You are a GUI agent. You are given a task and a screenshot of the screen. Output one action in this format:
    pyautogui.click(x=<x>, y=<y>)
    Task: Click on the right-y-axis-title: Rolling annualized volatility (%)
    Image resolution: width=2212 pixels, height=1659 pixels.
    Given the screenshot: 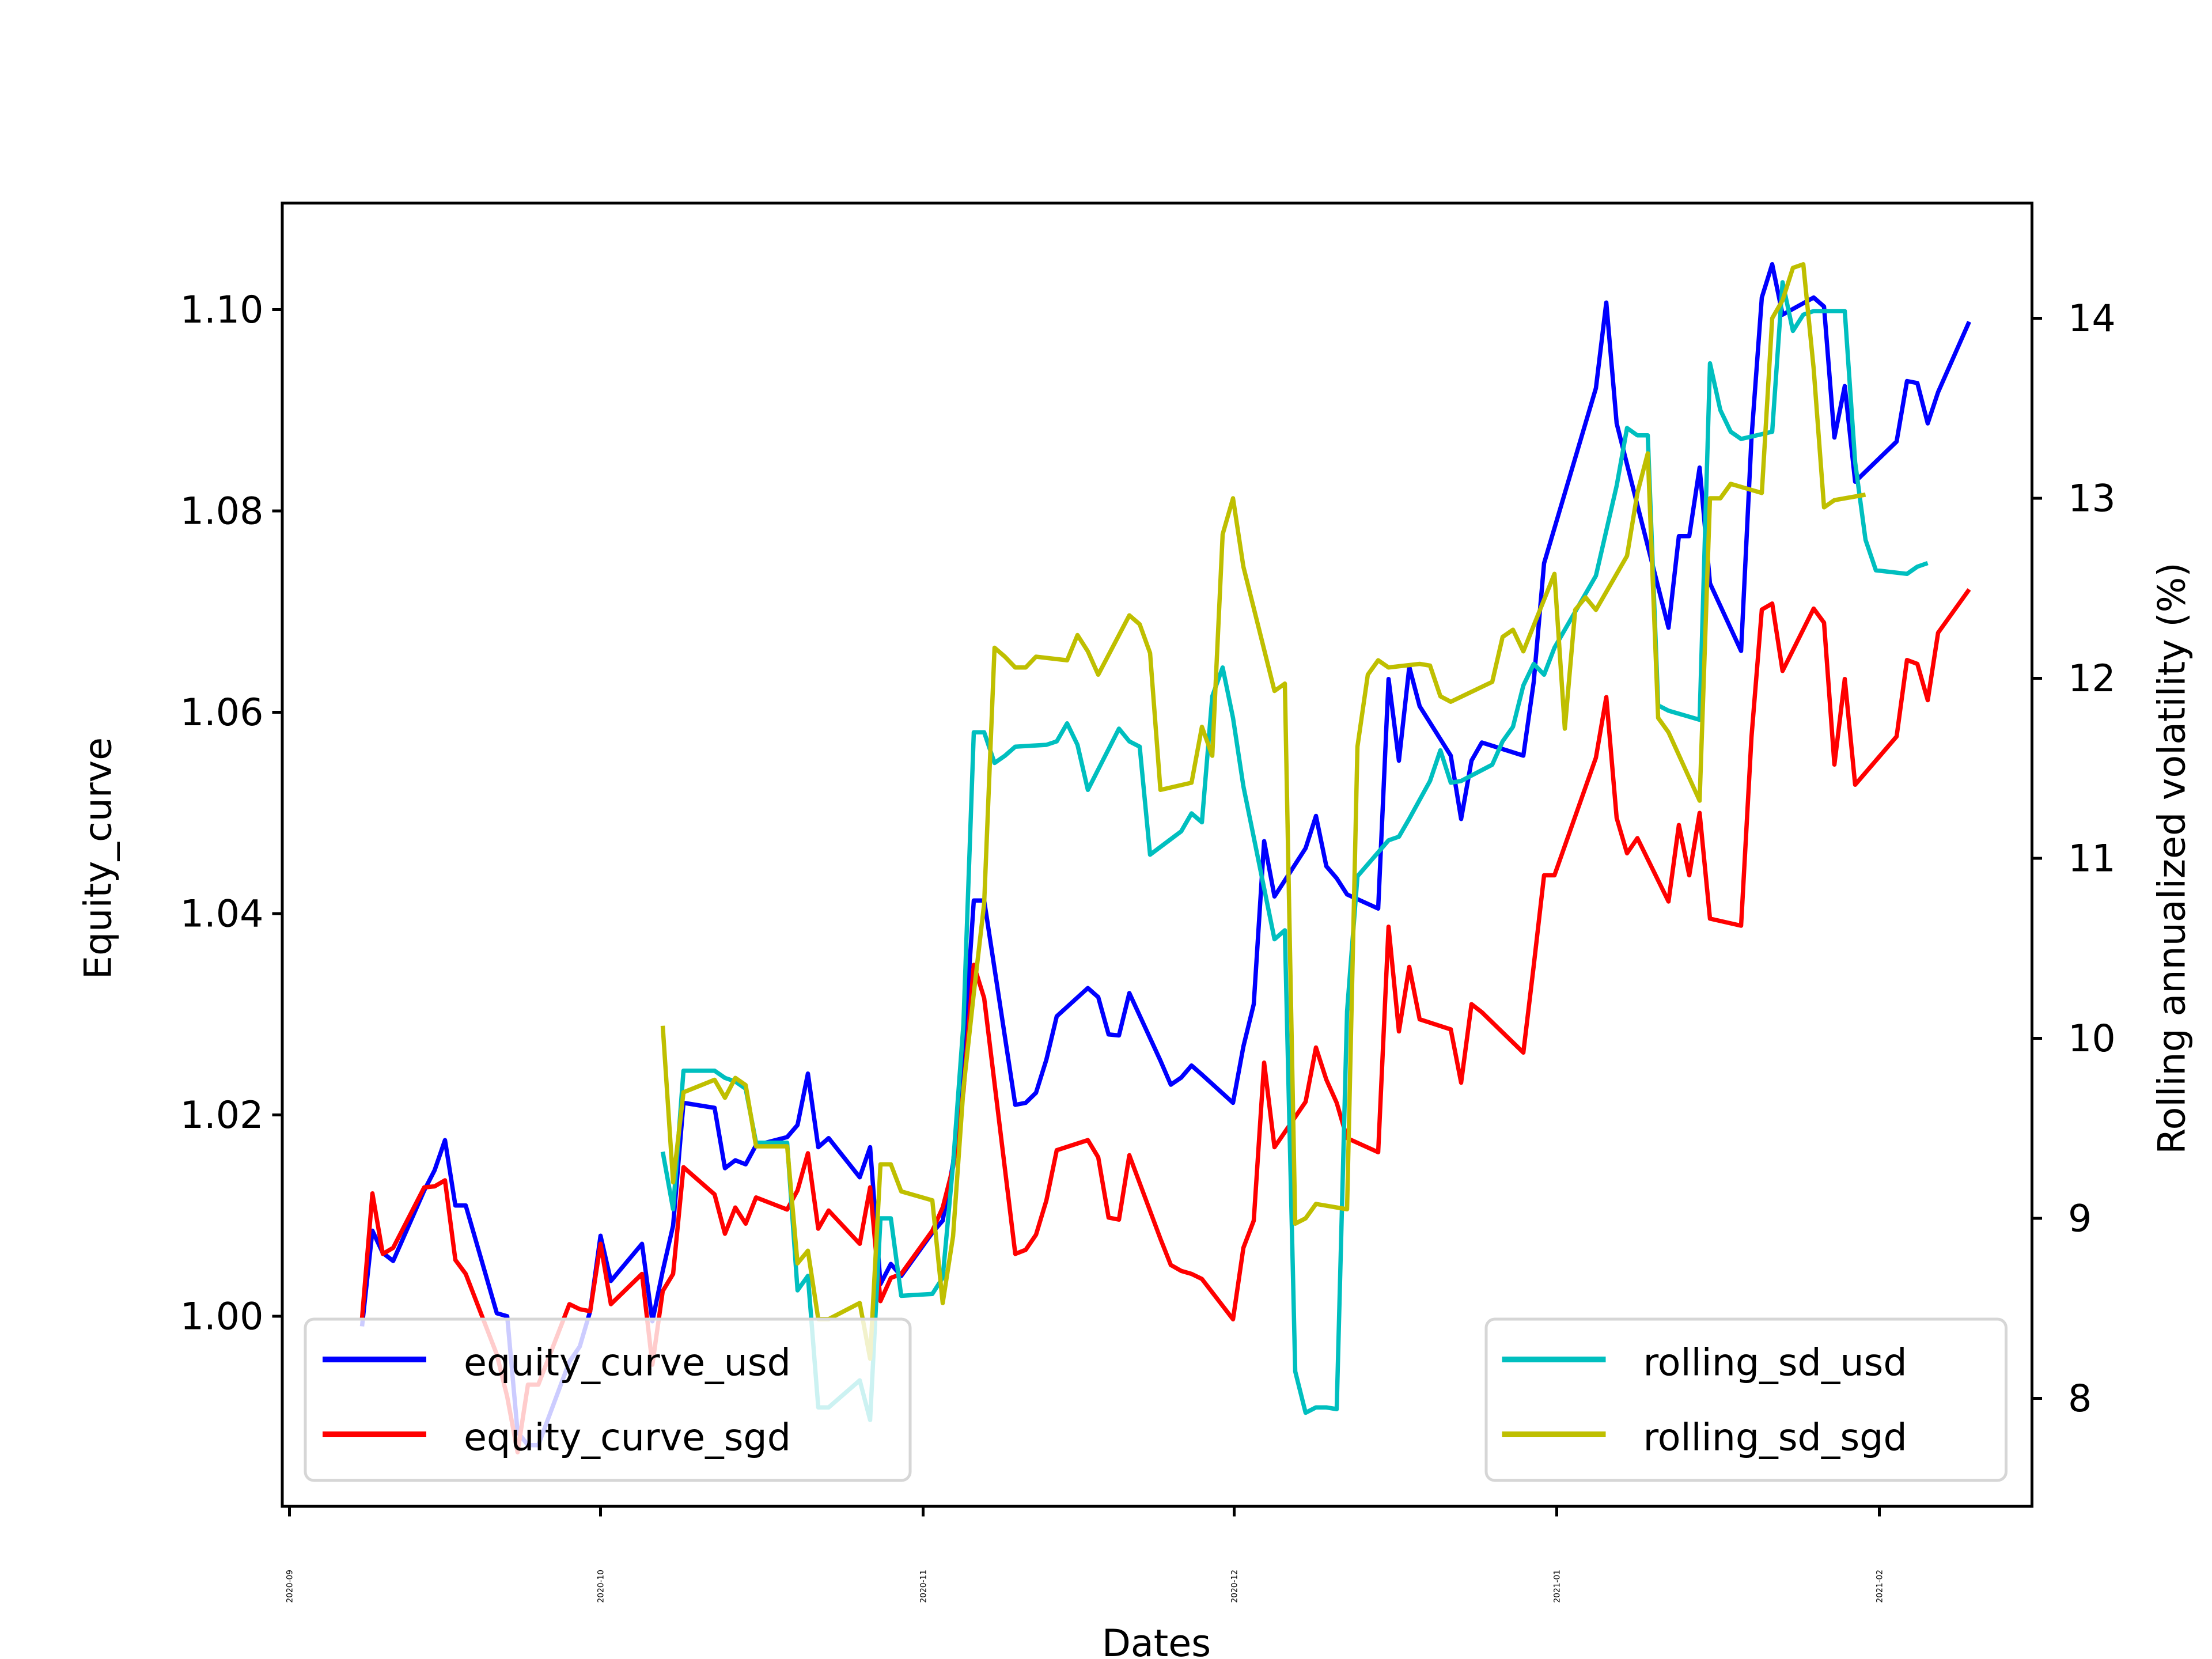 What is the action you would take?
    pyautogui.click(x=2172, y=858)
    